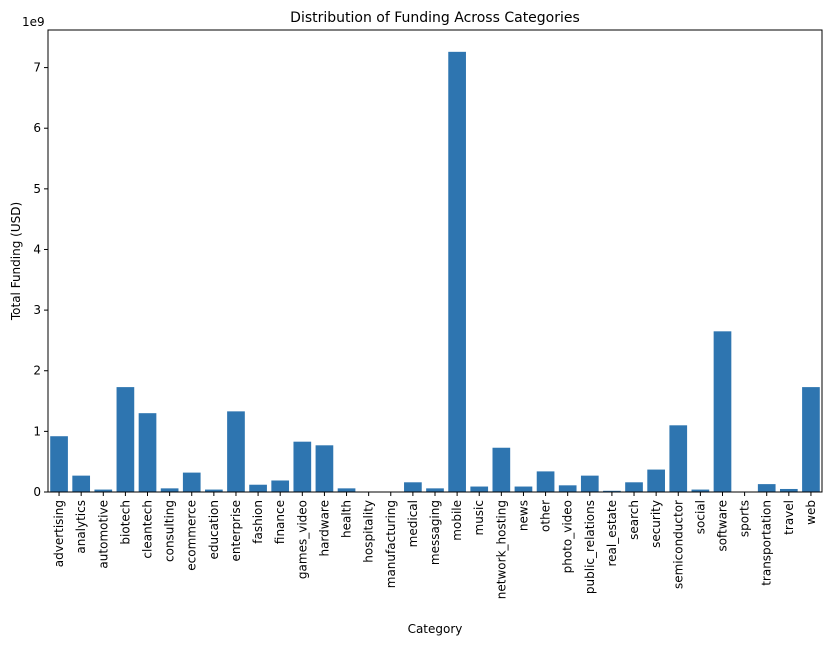  Describe the element at coordinates (59, 533) in the screenshot. I see `x-tick-label: advertising` at that location.